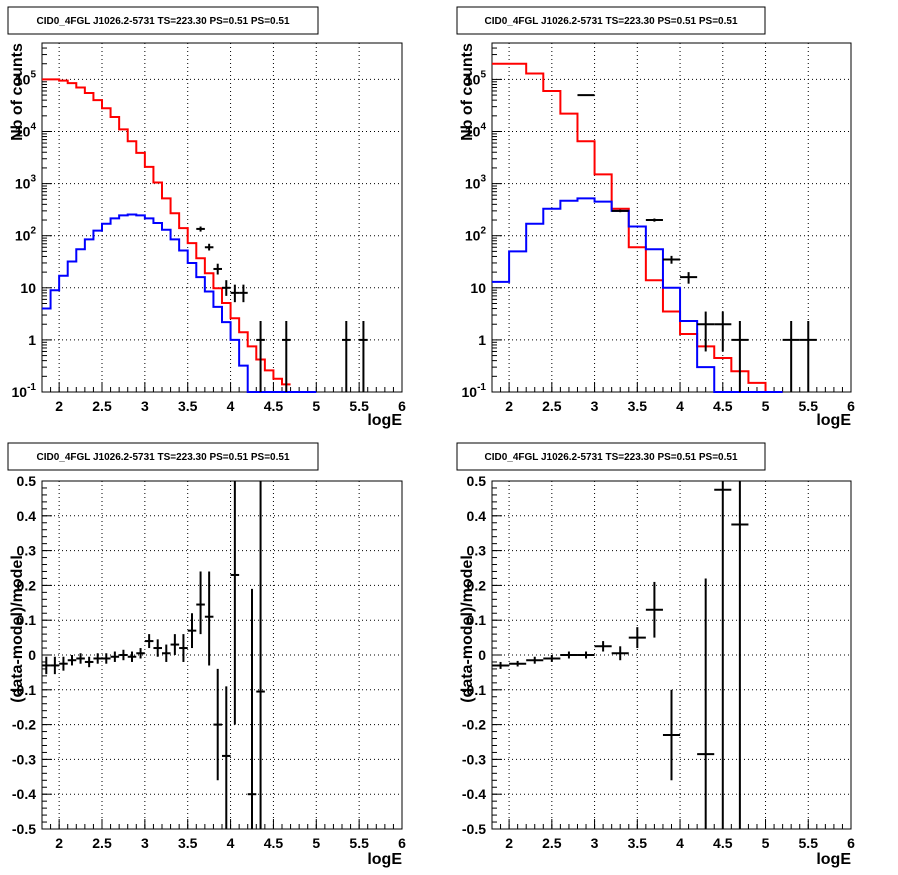 Image resolution: width=898 pixels, height=875 pixels. What do you see at coordinates (467, 92) in the screenshot?
I see `y-axis-label: Nb of counts` at bounding box center [467, 92].